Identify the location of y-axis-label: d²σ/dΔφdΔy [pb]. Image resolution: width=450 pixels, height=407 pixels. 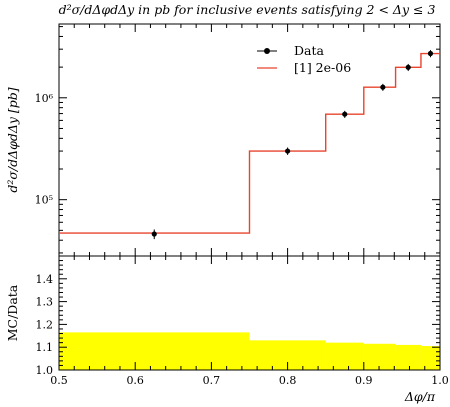
(12, 139).